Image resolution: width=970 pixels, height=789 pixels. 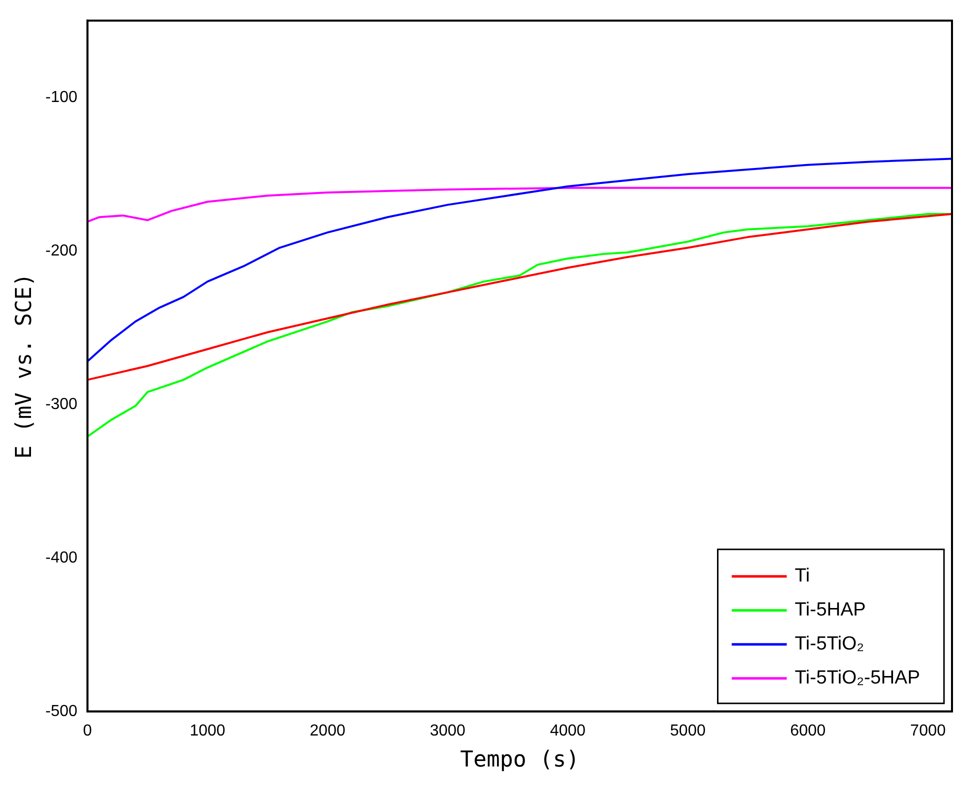 What do you see at coordinates (830, 610) in the screenshot?
I see `legend-label: Ti-5HAP` at bounding box center [830, 610].